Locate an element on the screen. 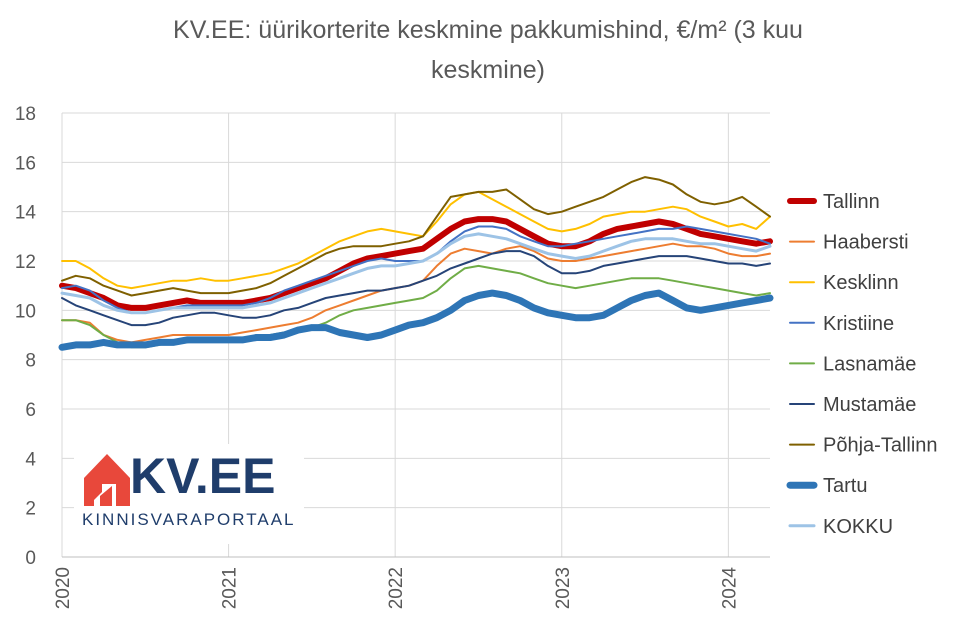 This screenshot has width=976, height=637. legend-label: Tartu is located at coordinates (845, 486).